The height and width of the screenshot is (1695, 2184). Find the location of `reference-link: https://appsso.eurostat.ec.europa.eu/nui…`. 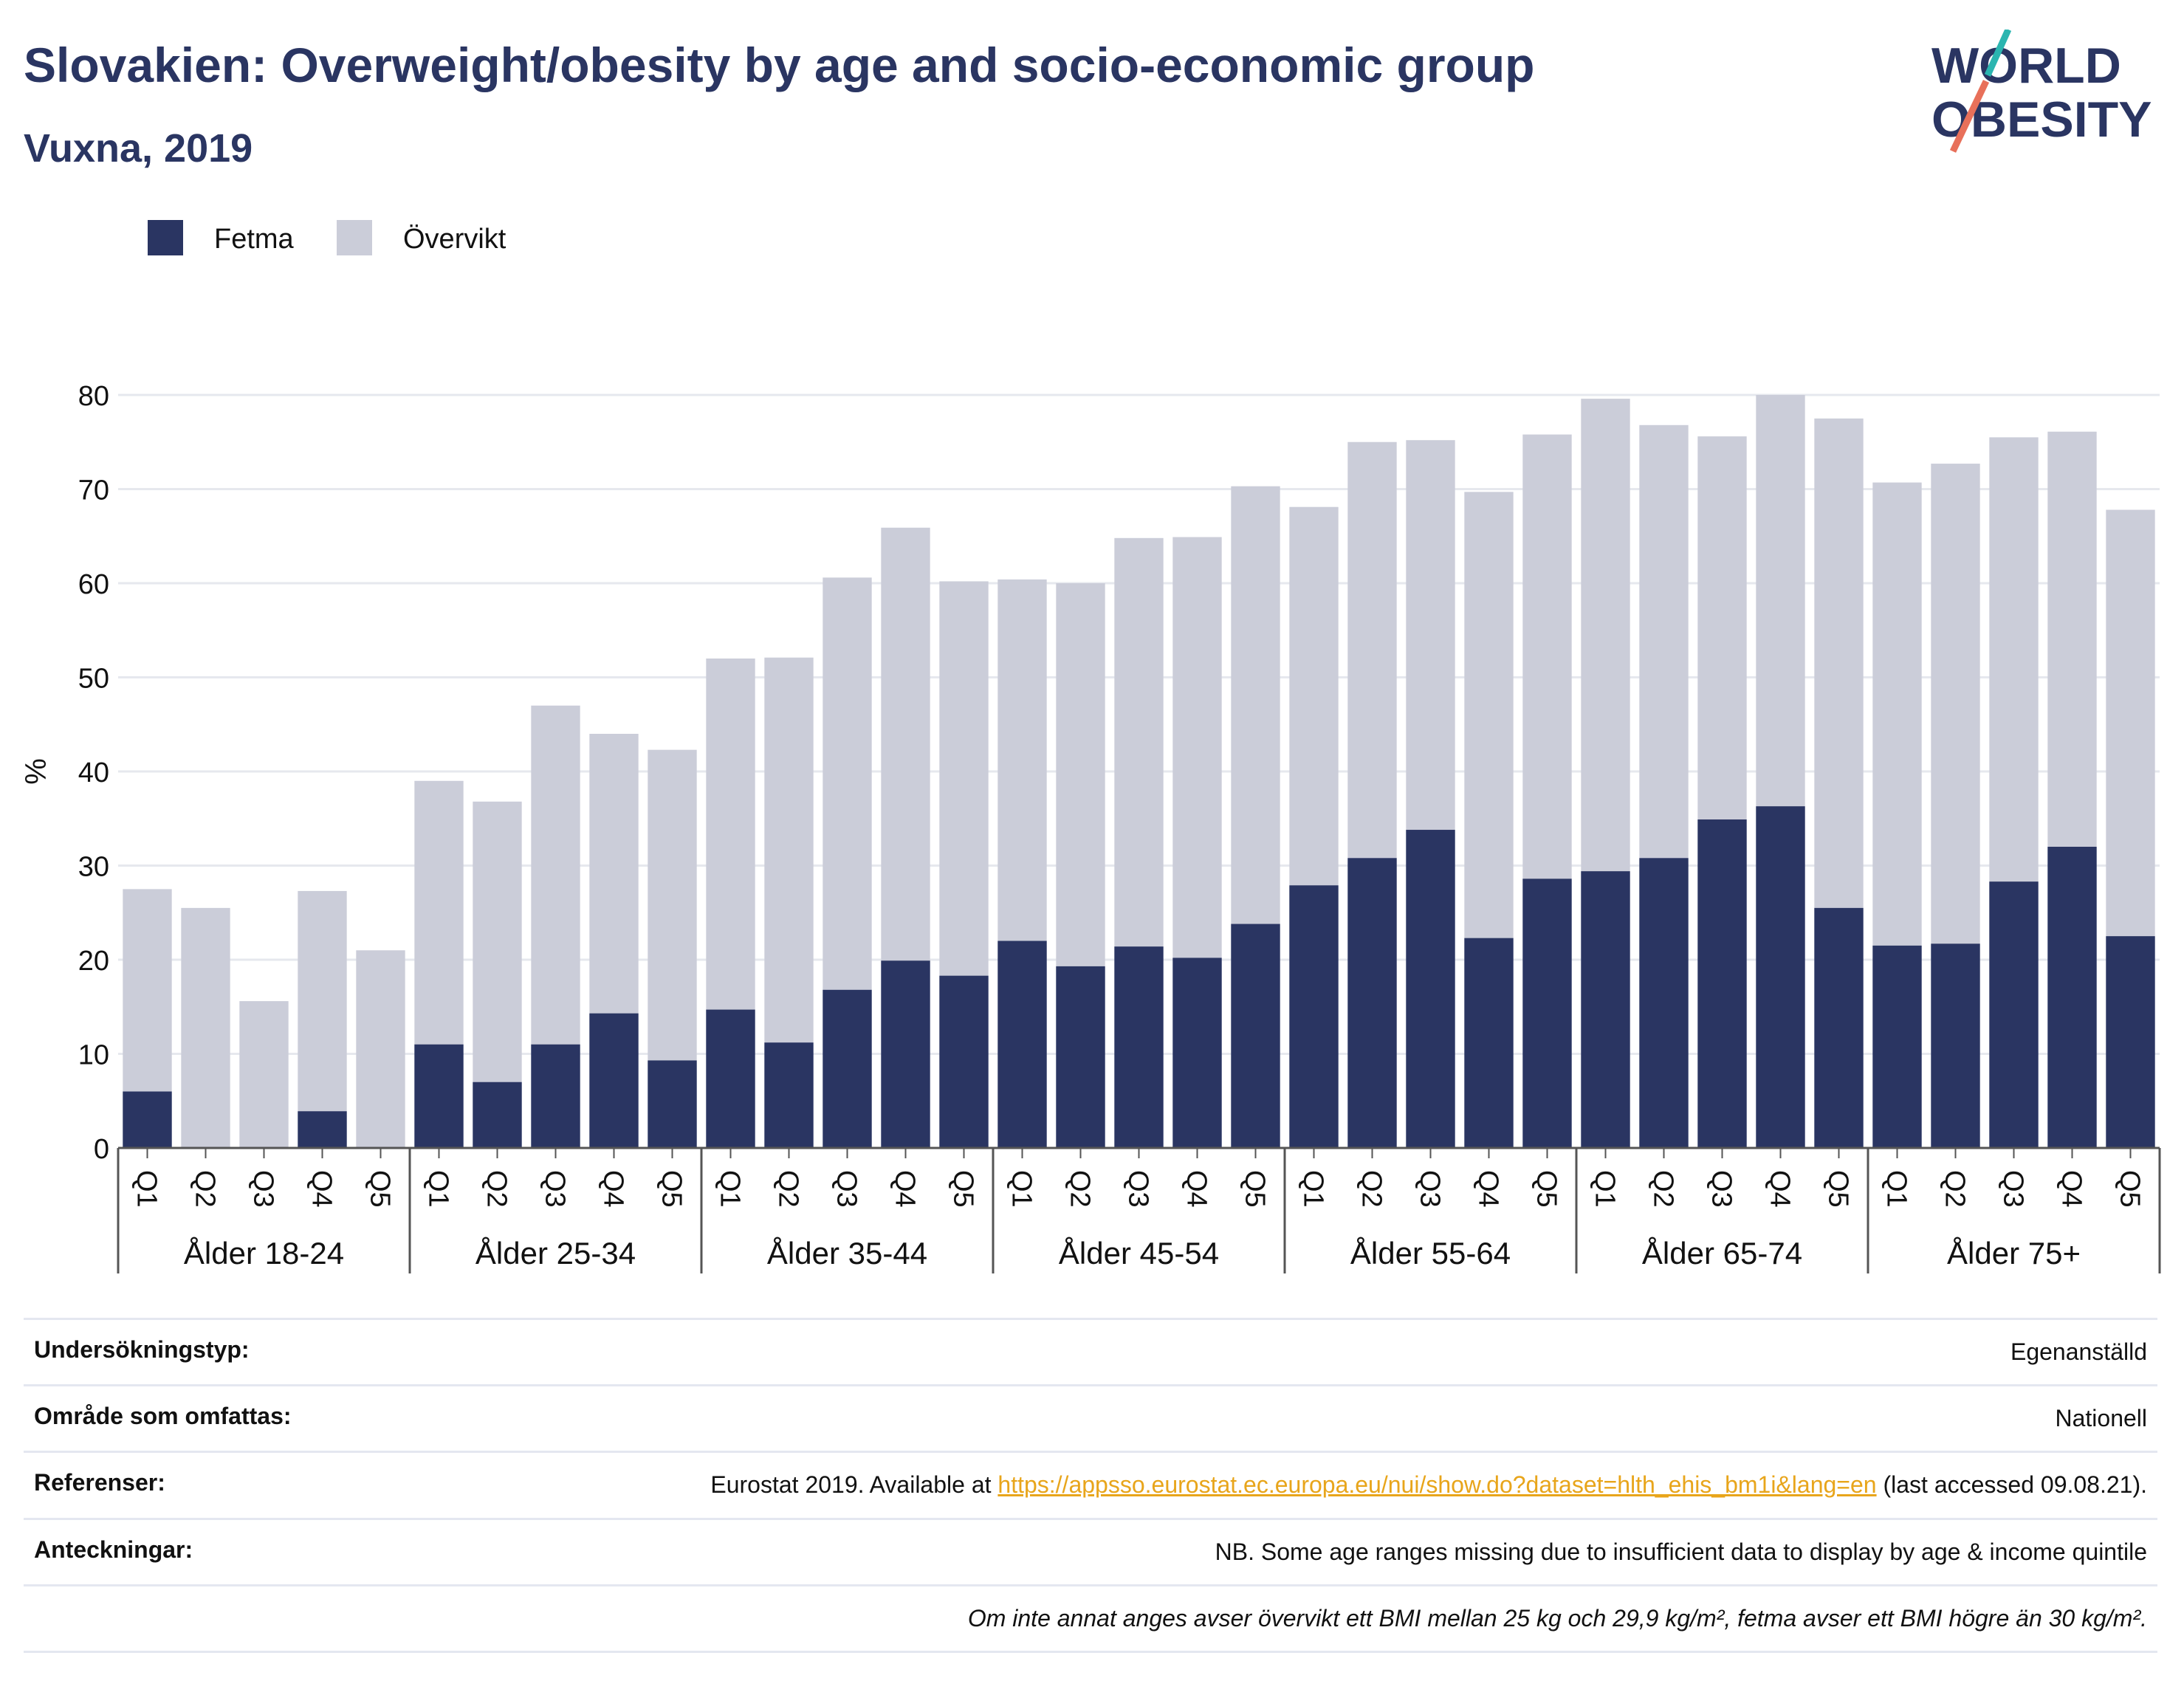

reference-link: https://appsso.eurostat.ec.europa.eu/nui… is located at coordinates (1437, 1485).